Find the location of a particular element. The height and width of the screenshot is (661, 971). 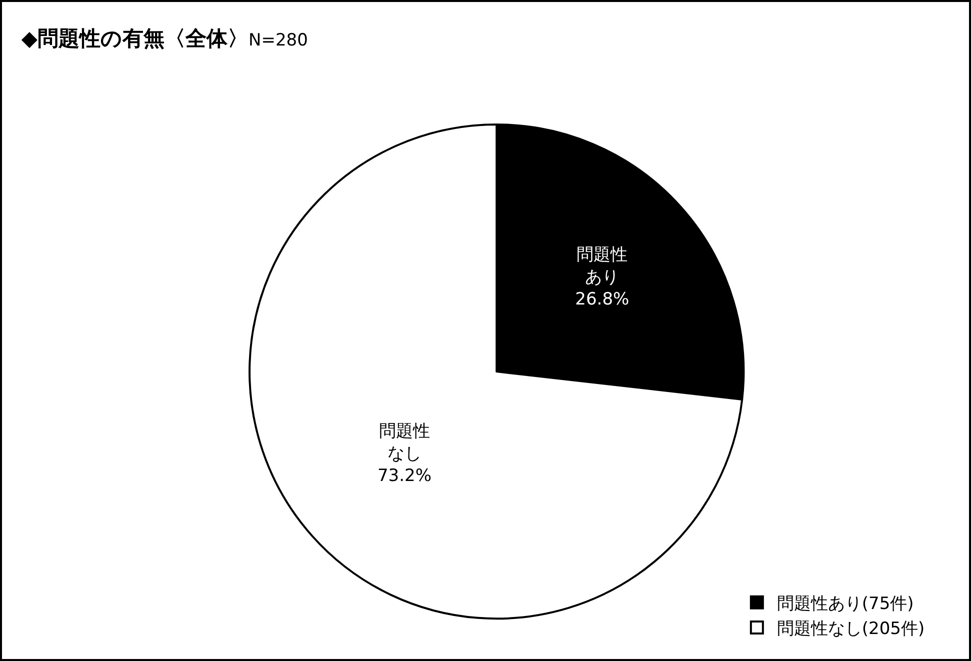

legend-label: 問題性あり(75件) is located at coordinates (845, 604).